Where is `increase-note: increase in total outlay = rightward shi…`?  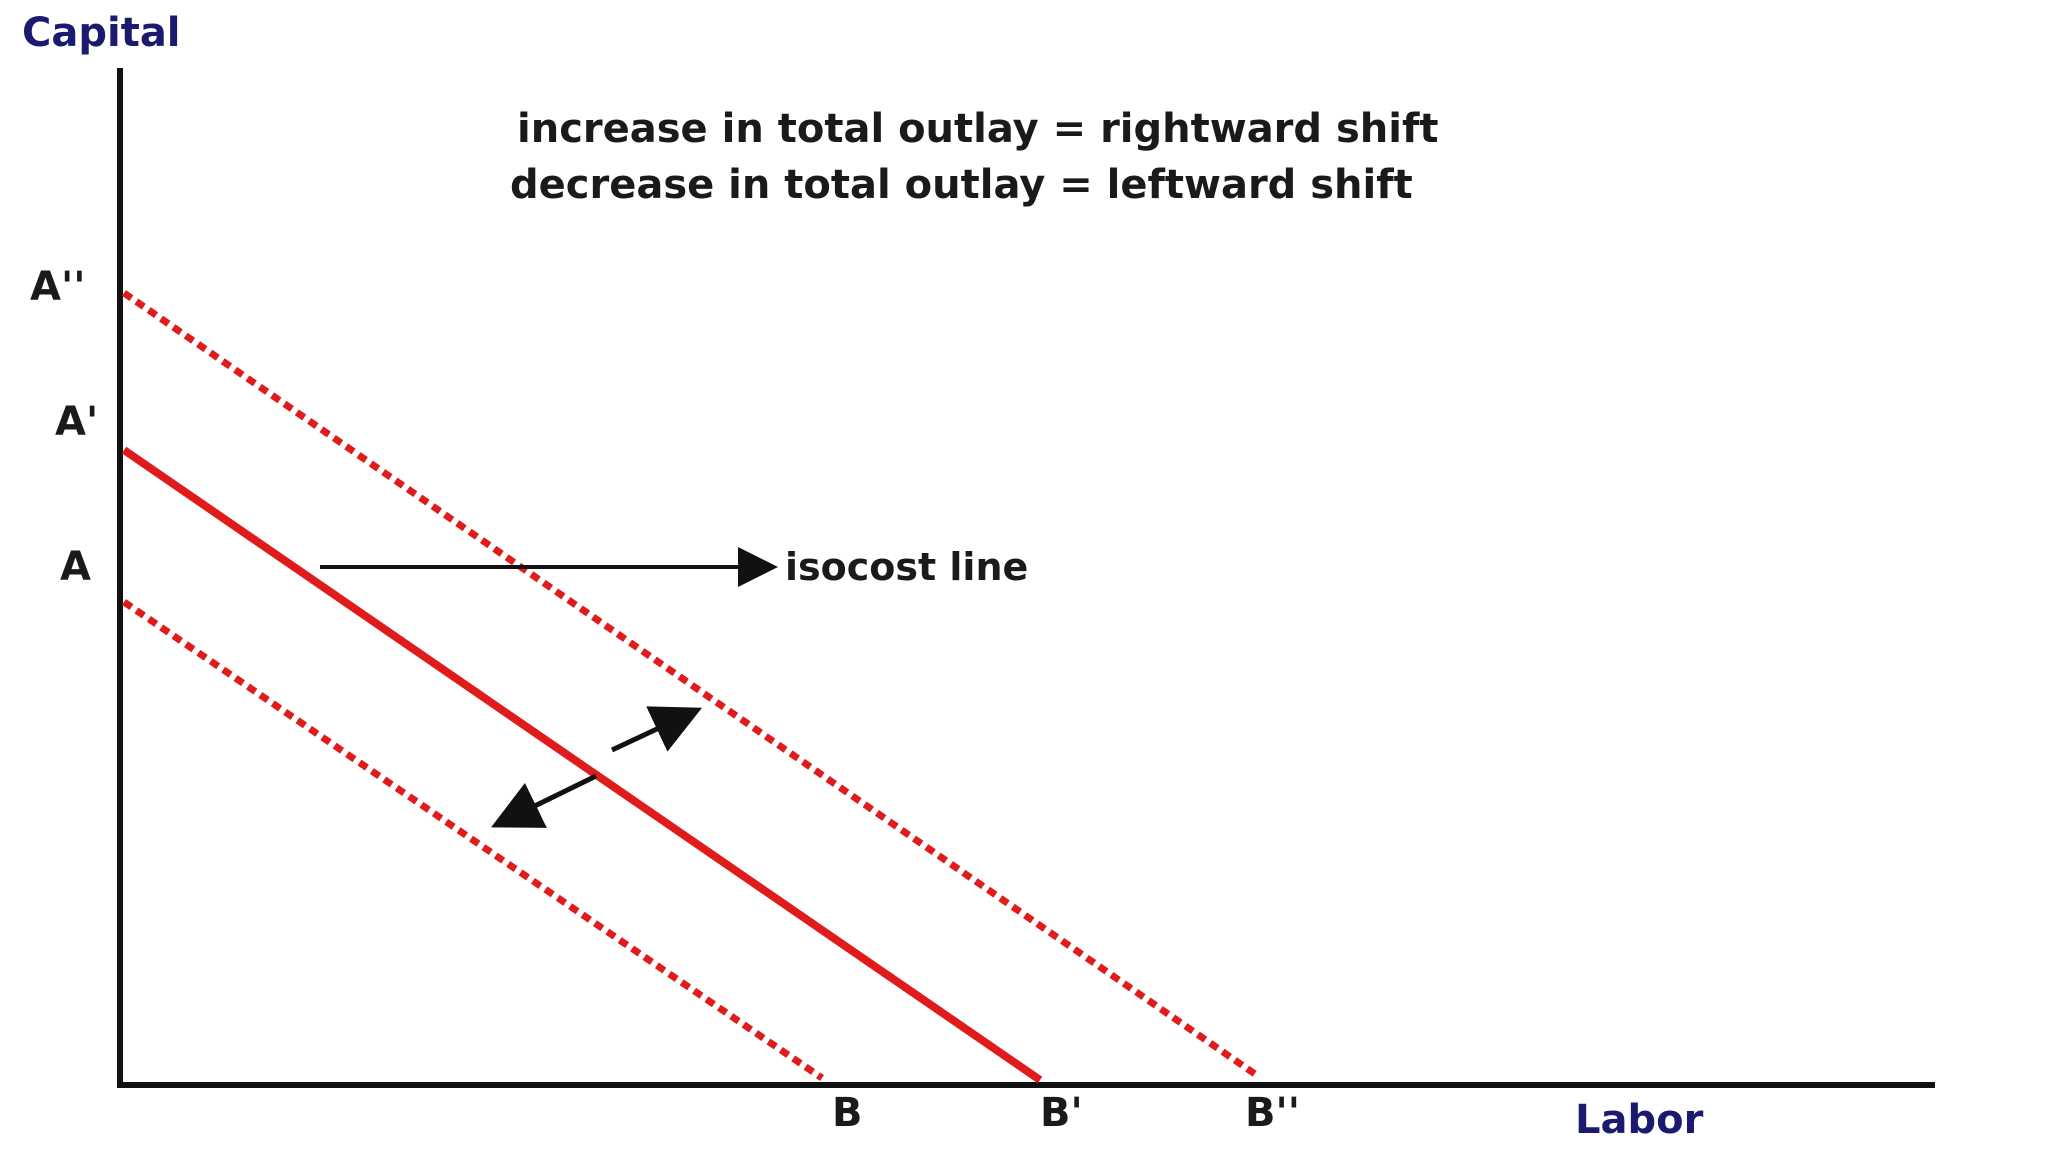
increase-note: increase in total outlay = rightward shi… is located at coordinates (977, 129).